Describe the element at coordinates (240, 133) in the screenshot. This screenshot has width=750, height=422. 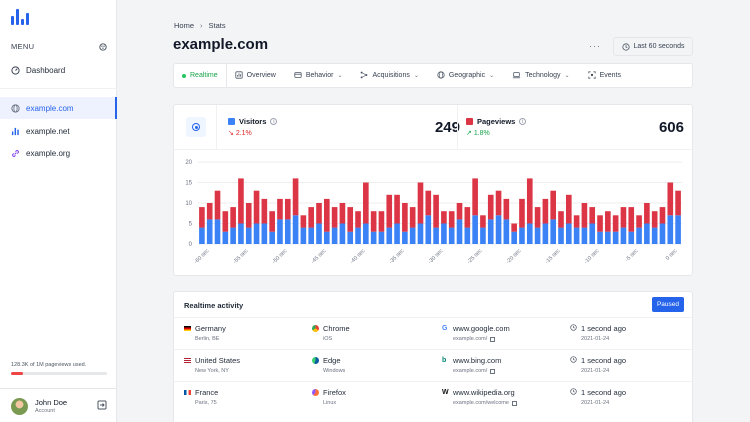
I see `visitors-delta: ↘ 2.1%` at that location.